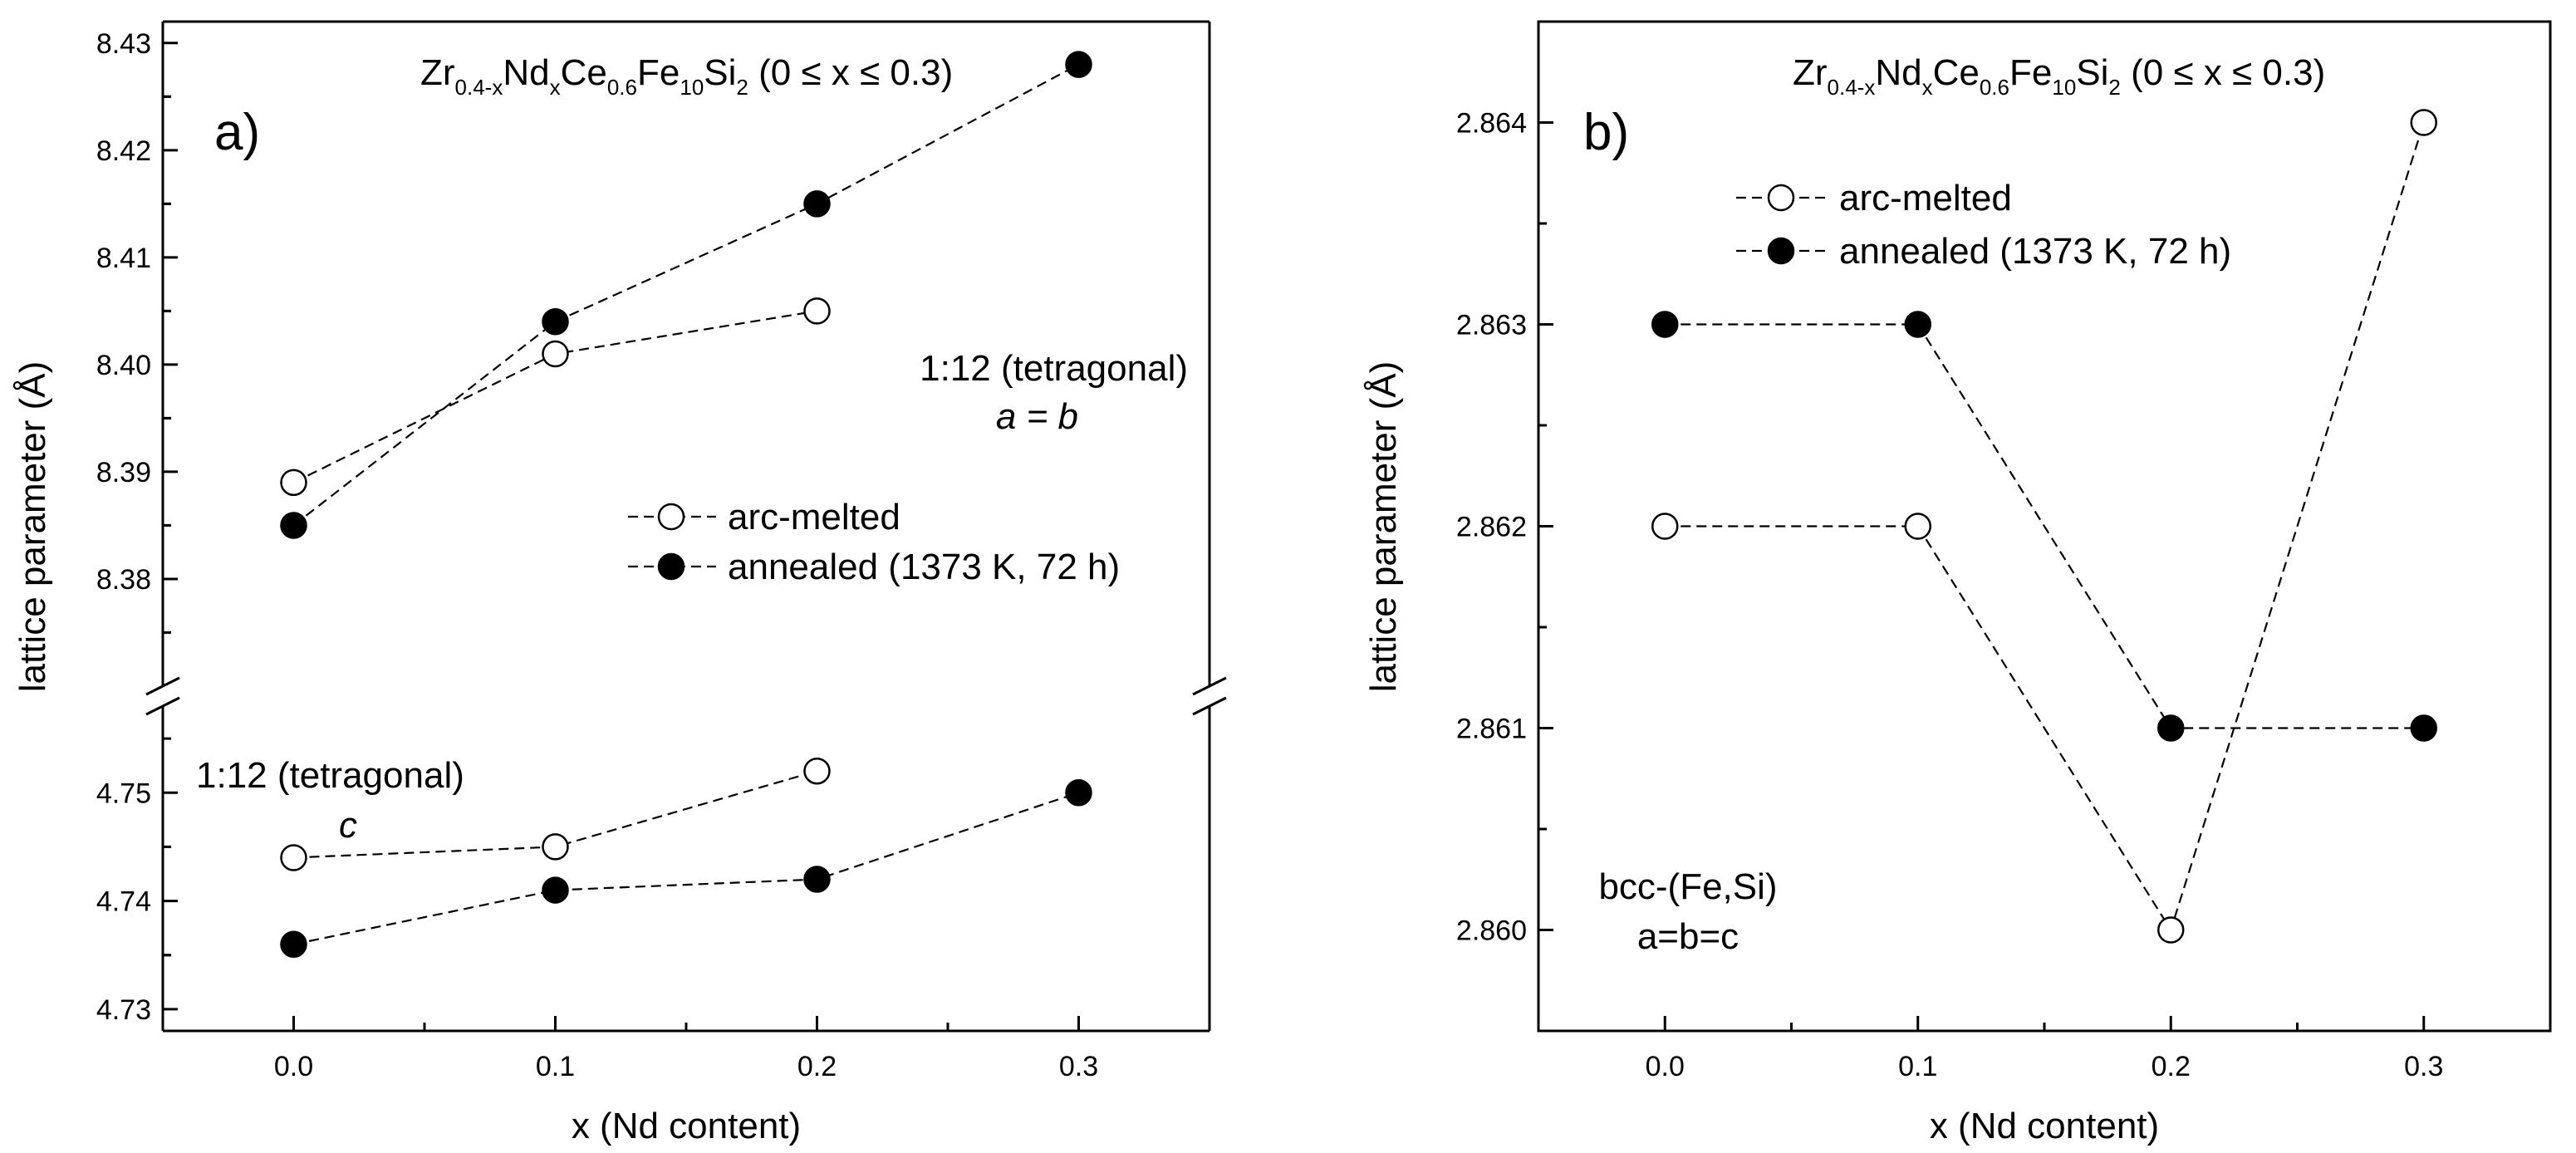 This screenshot has width=2576, height=1153. What do you see at coordinates (123, 793) in the screenshot?
I see `y-tick-label: 4.75` at bounding box center [123, 793].